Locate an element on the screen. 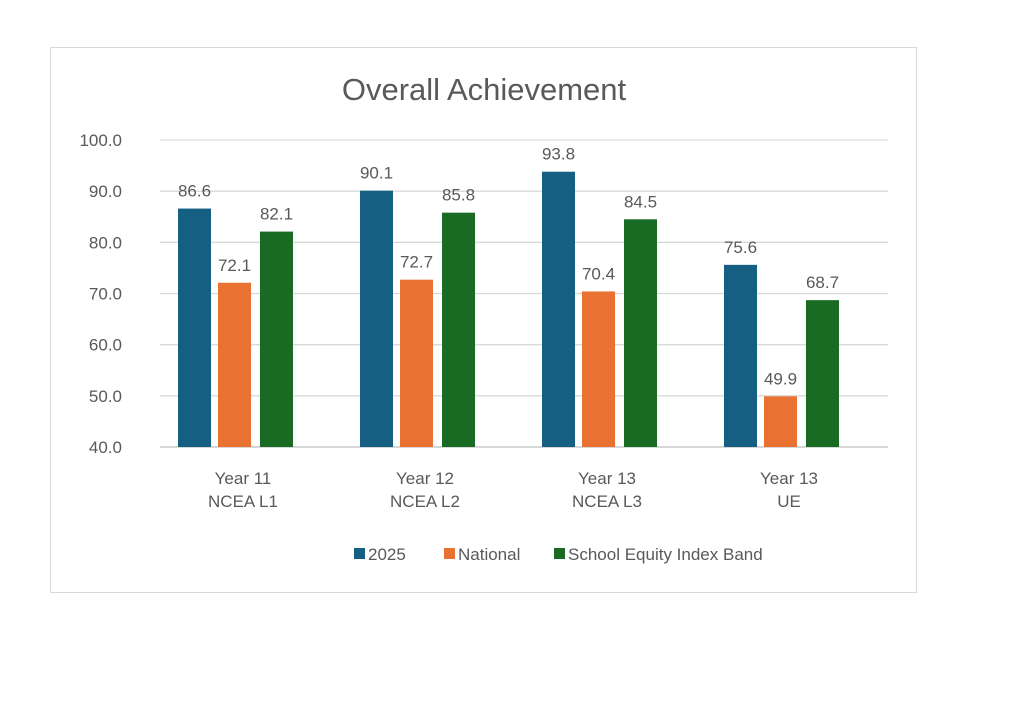  y-tick-label: 100.0 is located at coordinates (100, 140).